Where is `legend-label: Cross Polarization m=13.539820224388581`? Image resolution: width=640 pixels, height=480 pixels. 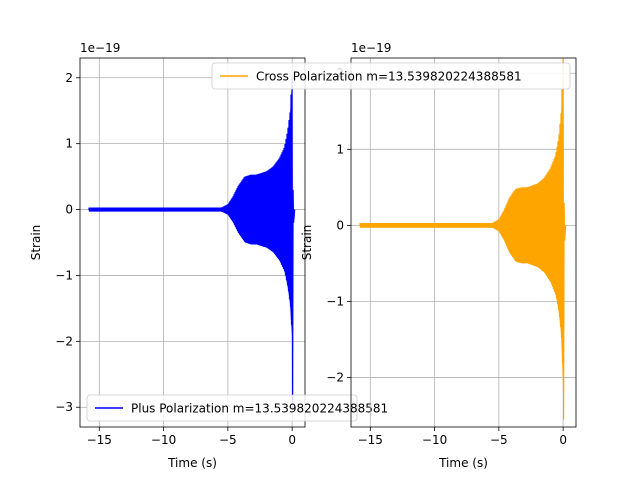 legend-label: Cross Polarization m=13.539820224388581 is located at coordinates (389, 77).